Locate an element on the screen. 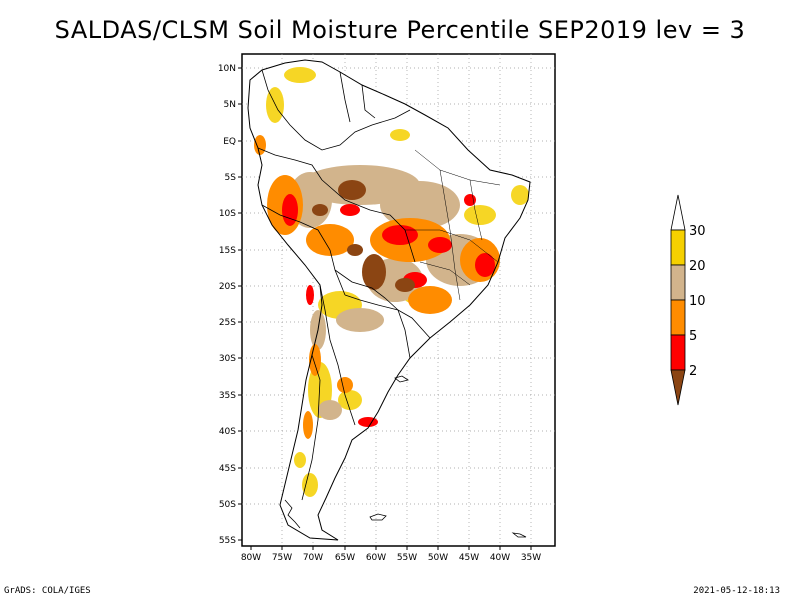 This screenshot has height=600, width=800. lon-label: 55W is located at coordinates (407, 558).